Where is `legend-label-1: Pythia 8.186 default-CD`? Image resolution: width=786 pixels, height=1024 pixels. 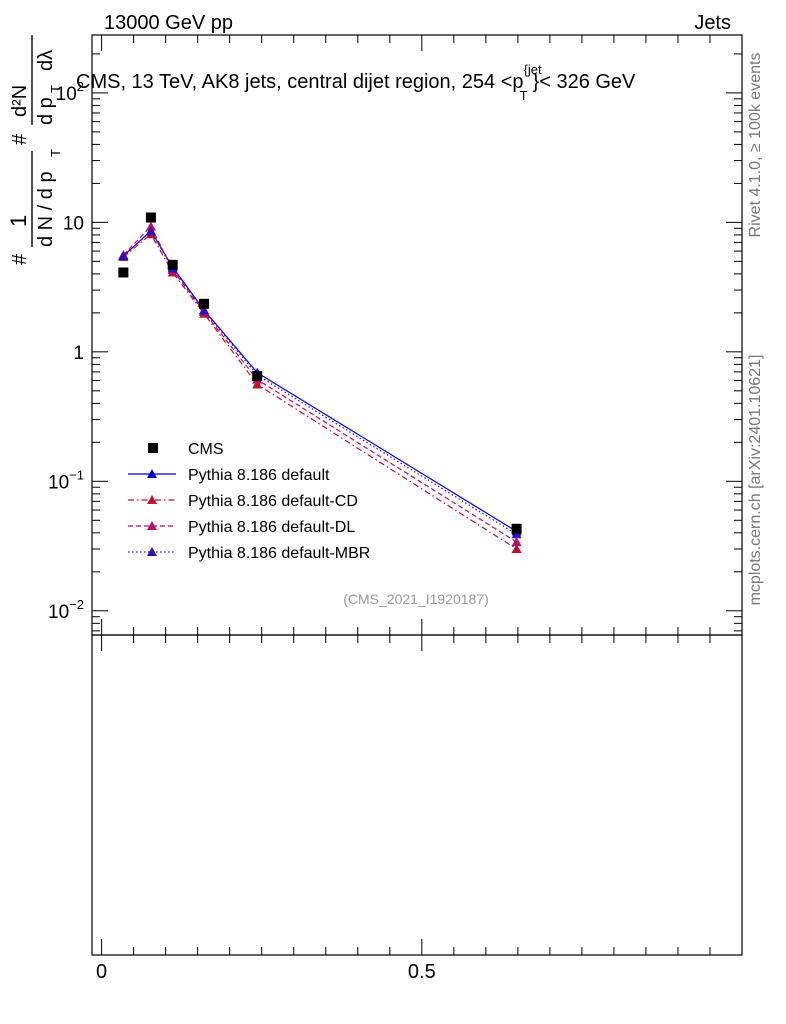 legend-label-1: Pythia 8.186 default-CD is located at coordinates (273, 501).